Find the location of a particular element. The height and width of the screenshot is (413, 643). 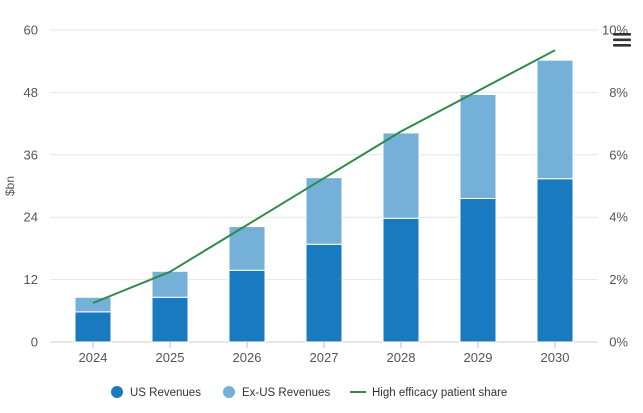

legend-label: US Revenues is located at coordinates (165, 393).